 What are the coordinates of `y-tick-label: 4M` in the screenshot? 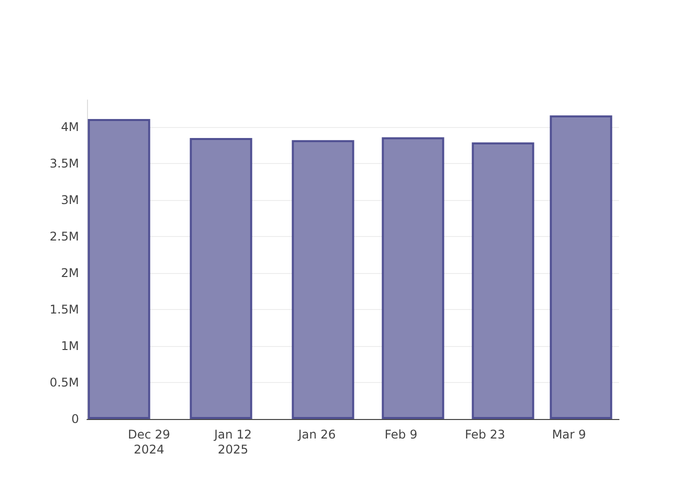 It's located at (70, 127).